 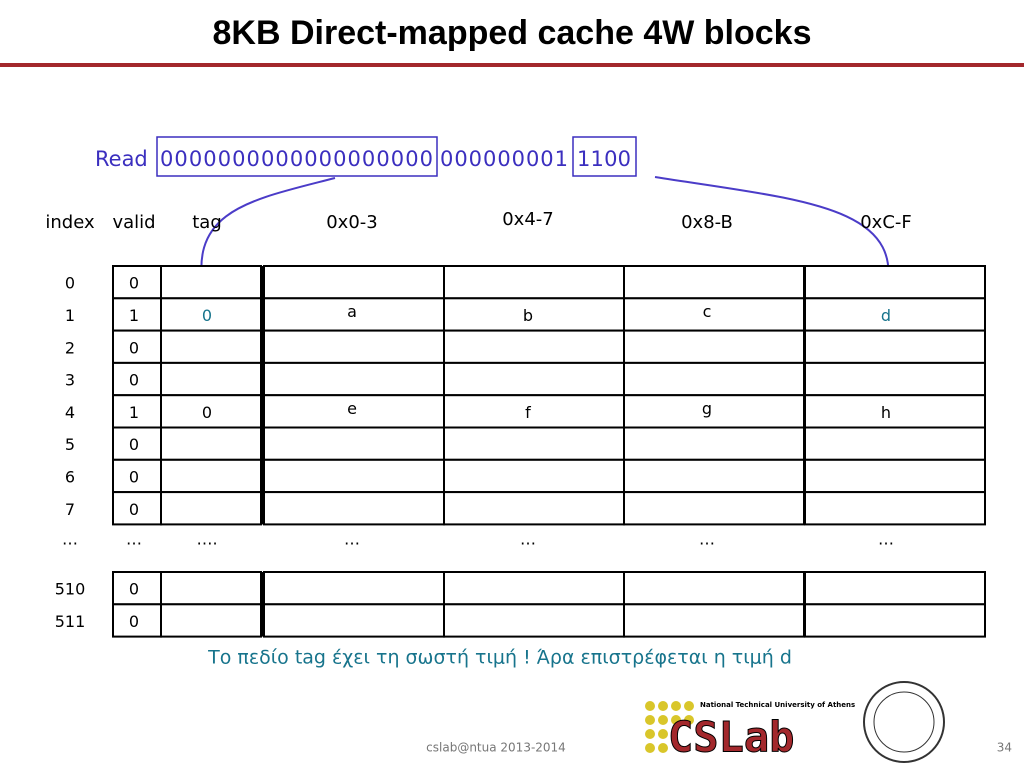 What do you see at coordinates (70, 347) in the screenshot?
I see `row-index: 2` at bounding box center [70, 347].